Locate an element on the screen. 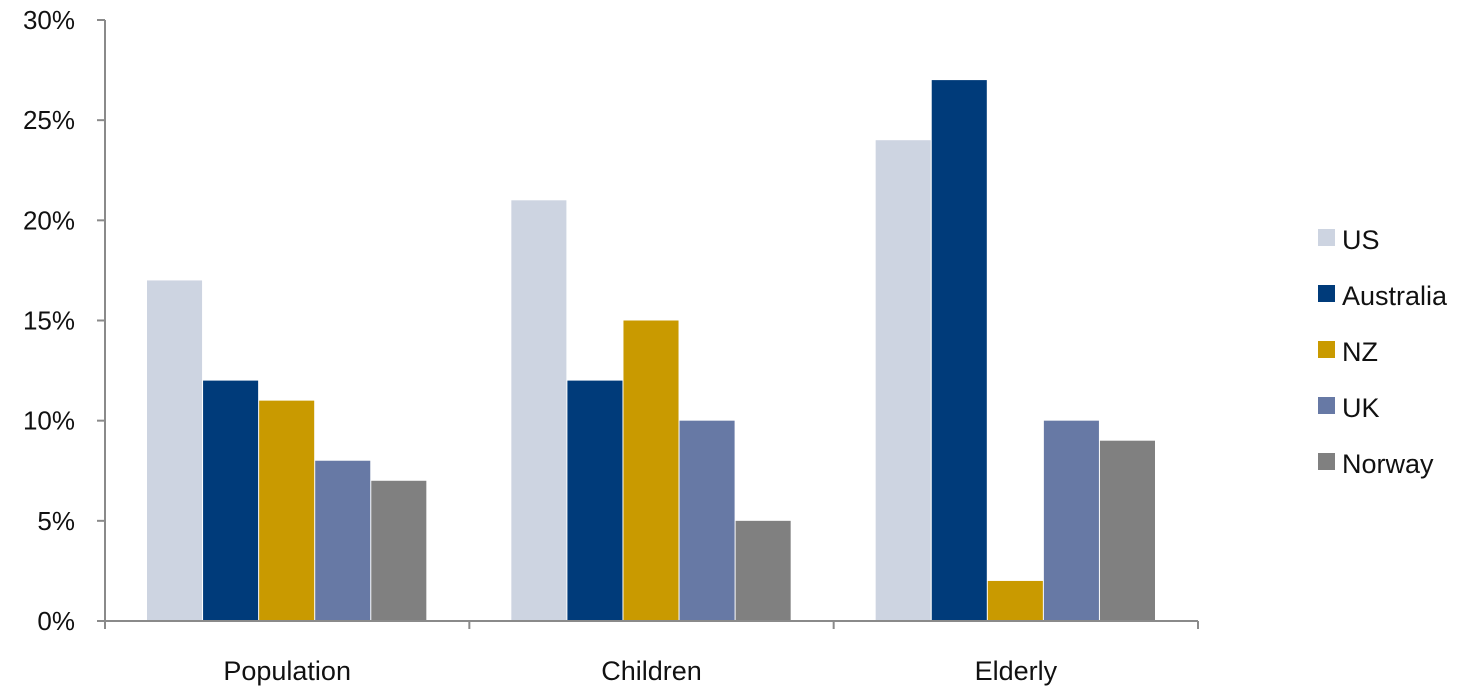 The image size is (1471, 690). bar-norway-elderly is located at coordinates (1127, 530).